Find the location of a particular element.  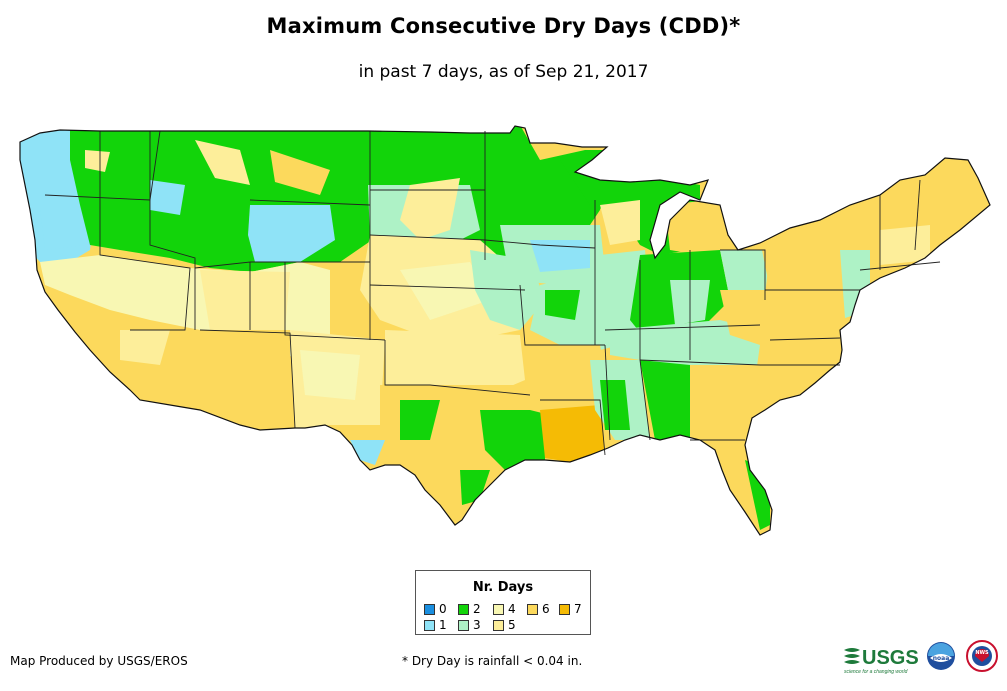

legend-item-5: 5 is located at coordinates (504, 625).